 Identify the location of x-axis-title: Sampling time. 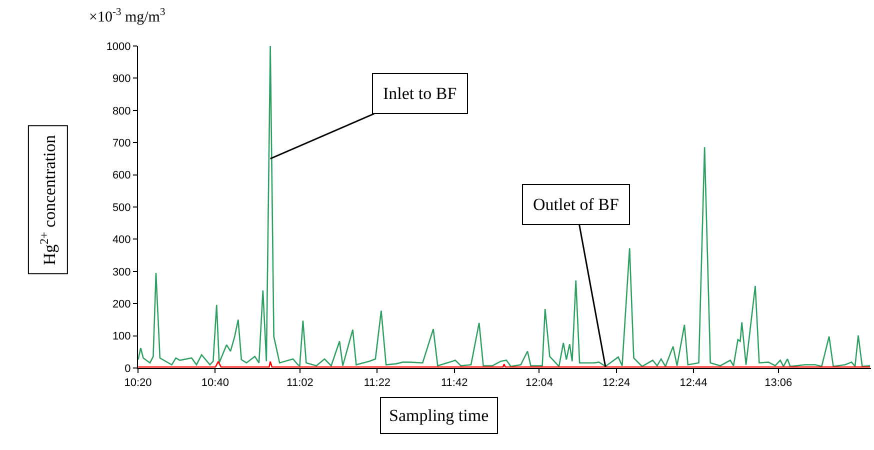
(439, 415).